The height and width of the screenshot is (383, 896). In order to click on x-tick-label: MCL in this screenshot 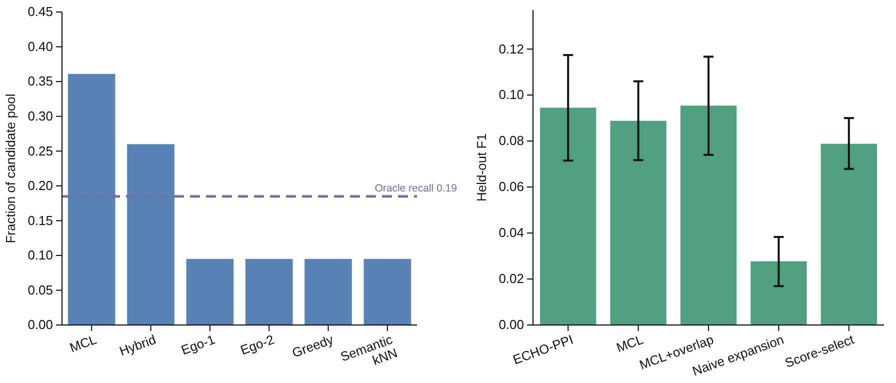, I will do `click(83, 344)`.